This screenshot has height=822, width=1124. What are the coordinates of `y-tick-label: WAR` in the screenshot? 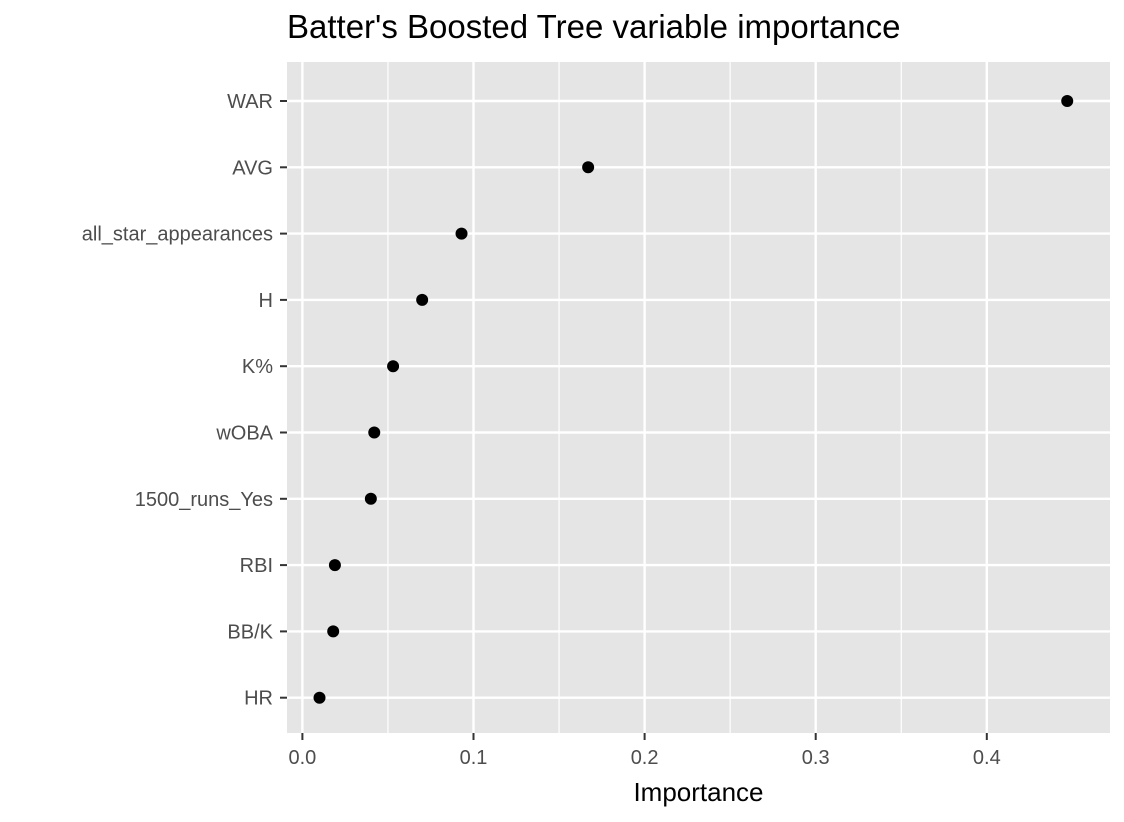 It's located at (250, 102).